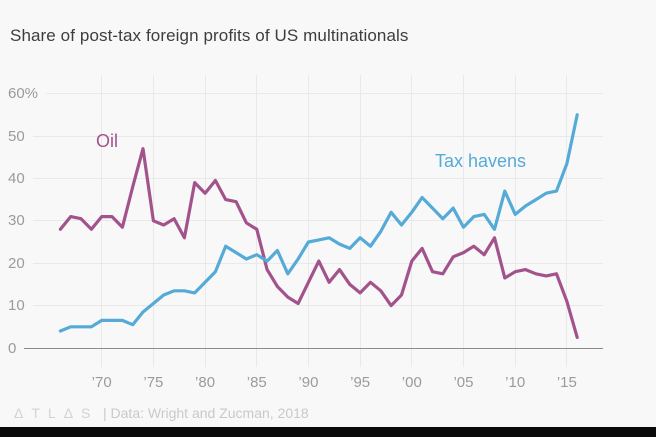 The height and width of the screenshot is (437, 656). I want to click on y-grid-row: 30, so click(305, 220).